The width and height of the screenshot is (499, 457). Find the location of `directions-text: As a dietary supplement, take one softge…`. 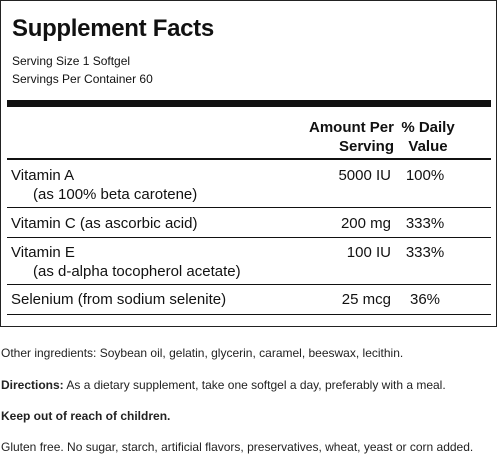

directions-text: As a dietary supplement, take one softge… is located at coordinates (254, 385).